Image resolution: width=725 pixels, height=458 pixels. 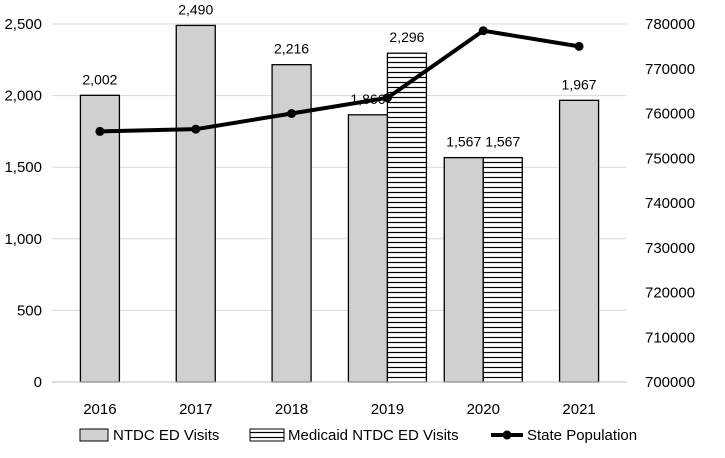 I want to click on x-tick-label: 2021, so click(x=578, y=409).